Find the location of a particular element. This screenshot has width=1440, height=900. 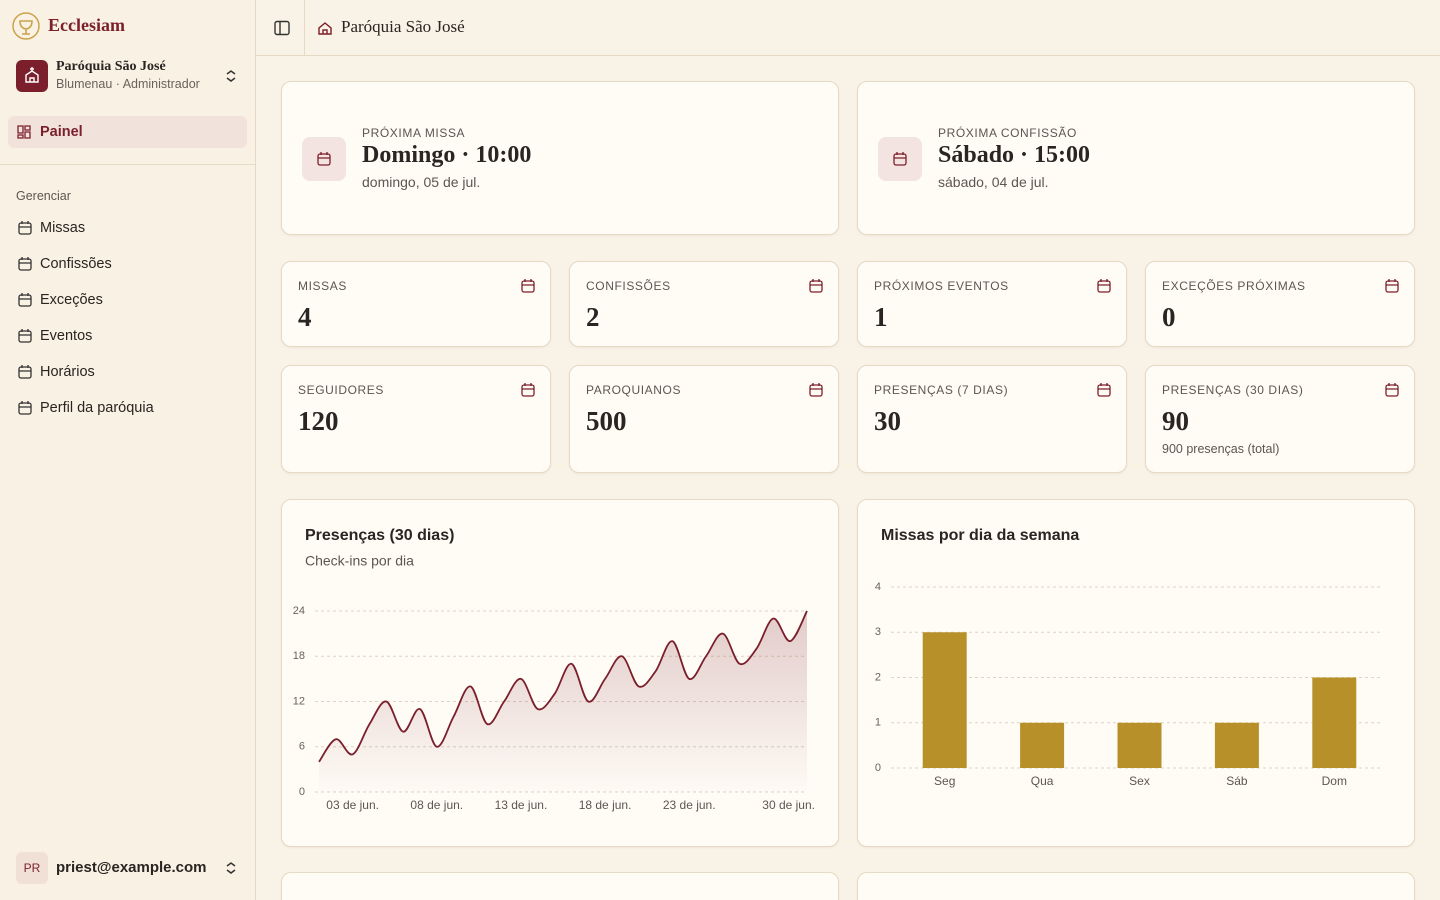

y-tick-label: 24 is located at coordinates (299, 611).